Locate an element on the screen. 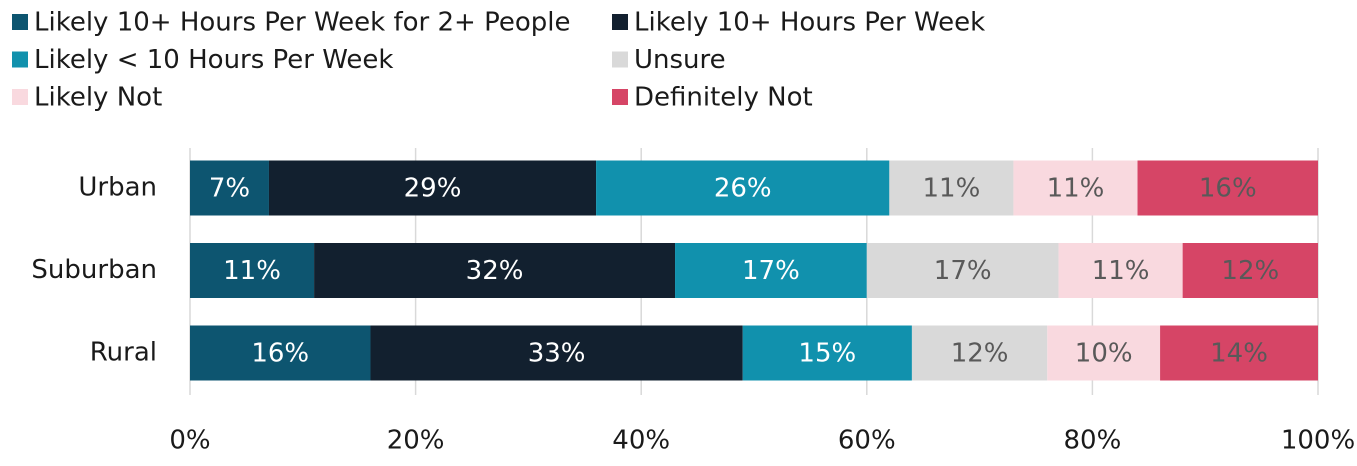 The height and width of the screenshot is (466, 1357). x-tick-label: 0% is located at coordinates (189, 441).